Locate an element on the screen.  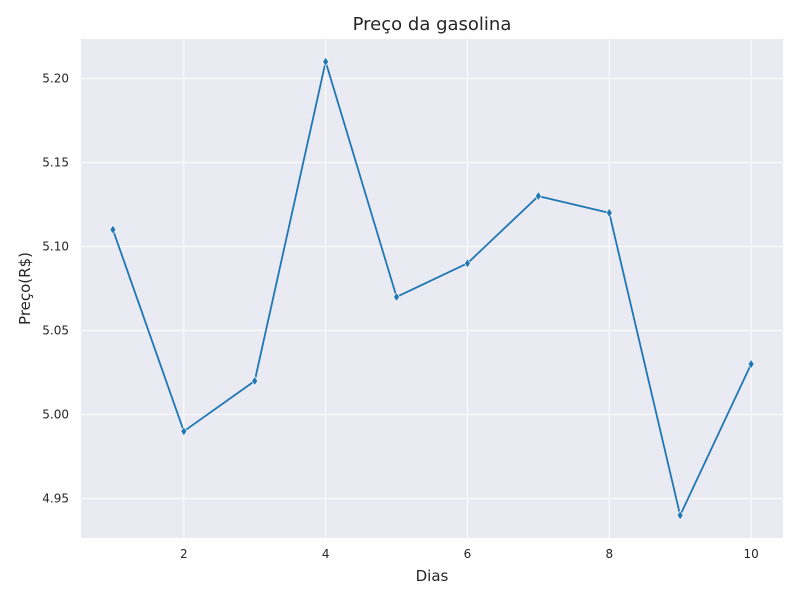
y-tick-label: 5.20 is located at coordinates (55, 78).